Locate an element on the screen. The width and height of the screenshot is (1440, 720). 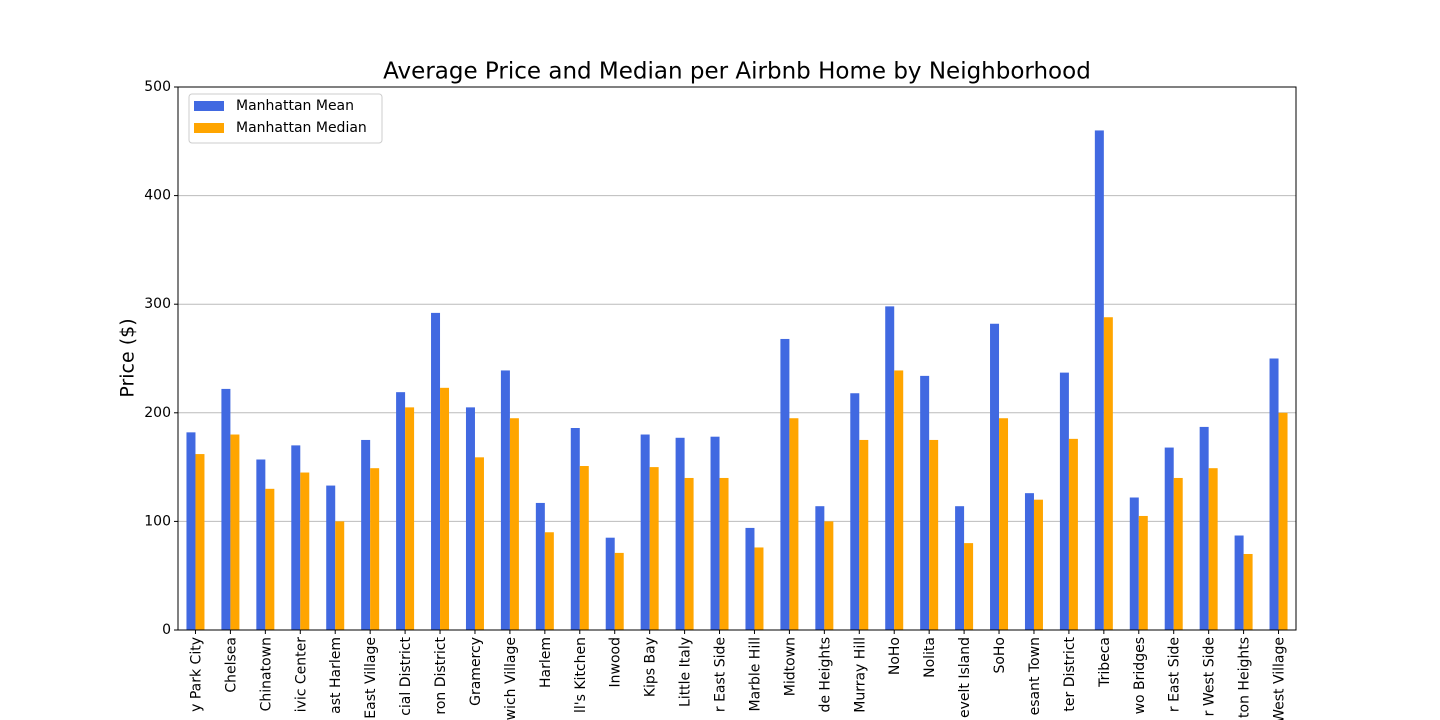
x-tick-label: evelt Island is located at coordinates (965, 677).